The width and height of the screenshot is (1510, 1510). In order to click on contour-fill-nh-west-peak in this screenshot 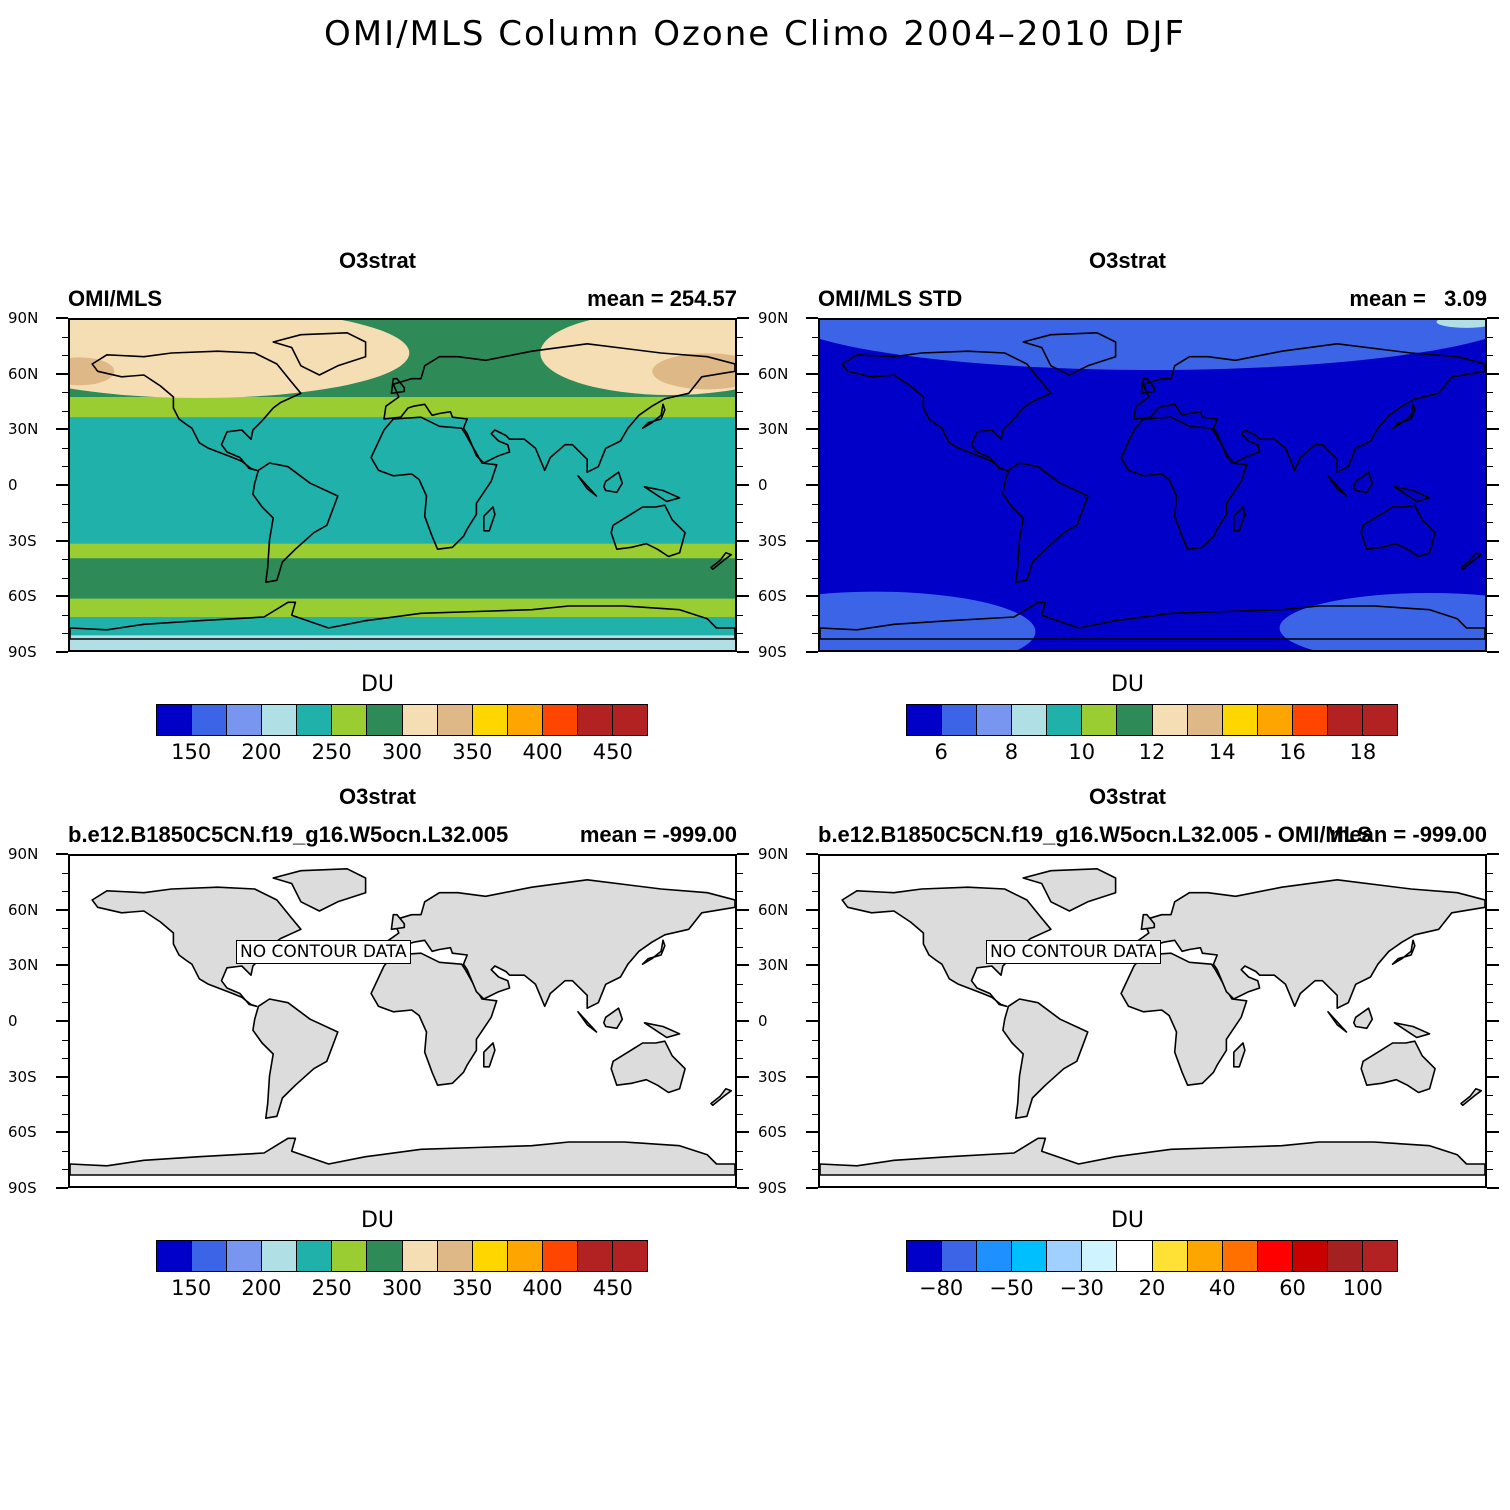, I will do `click(92, 371)`.